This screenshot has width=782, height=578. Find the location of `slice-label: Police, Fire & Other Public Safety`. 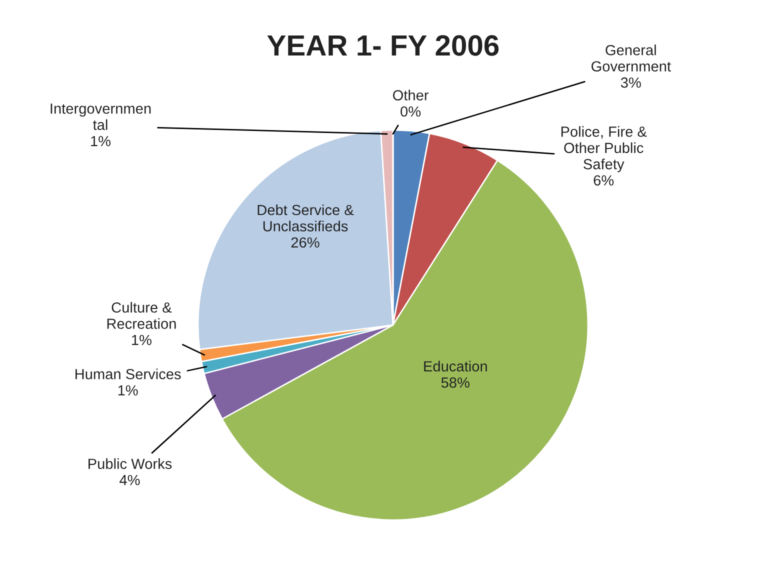

slice-label: Police, Fire & Other Public Safety is located at coordinates (604, 149).